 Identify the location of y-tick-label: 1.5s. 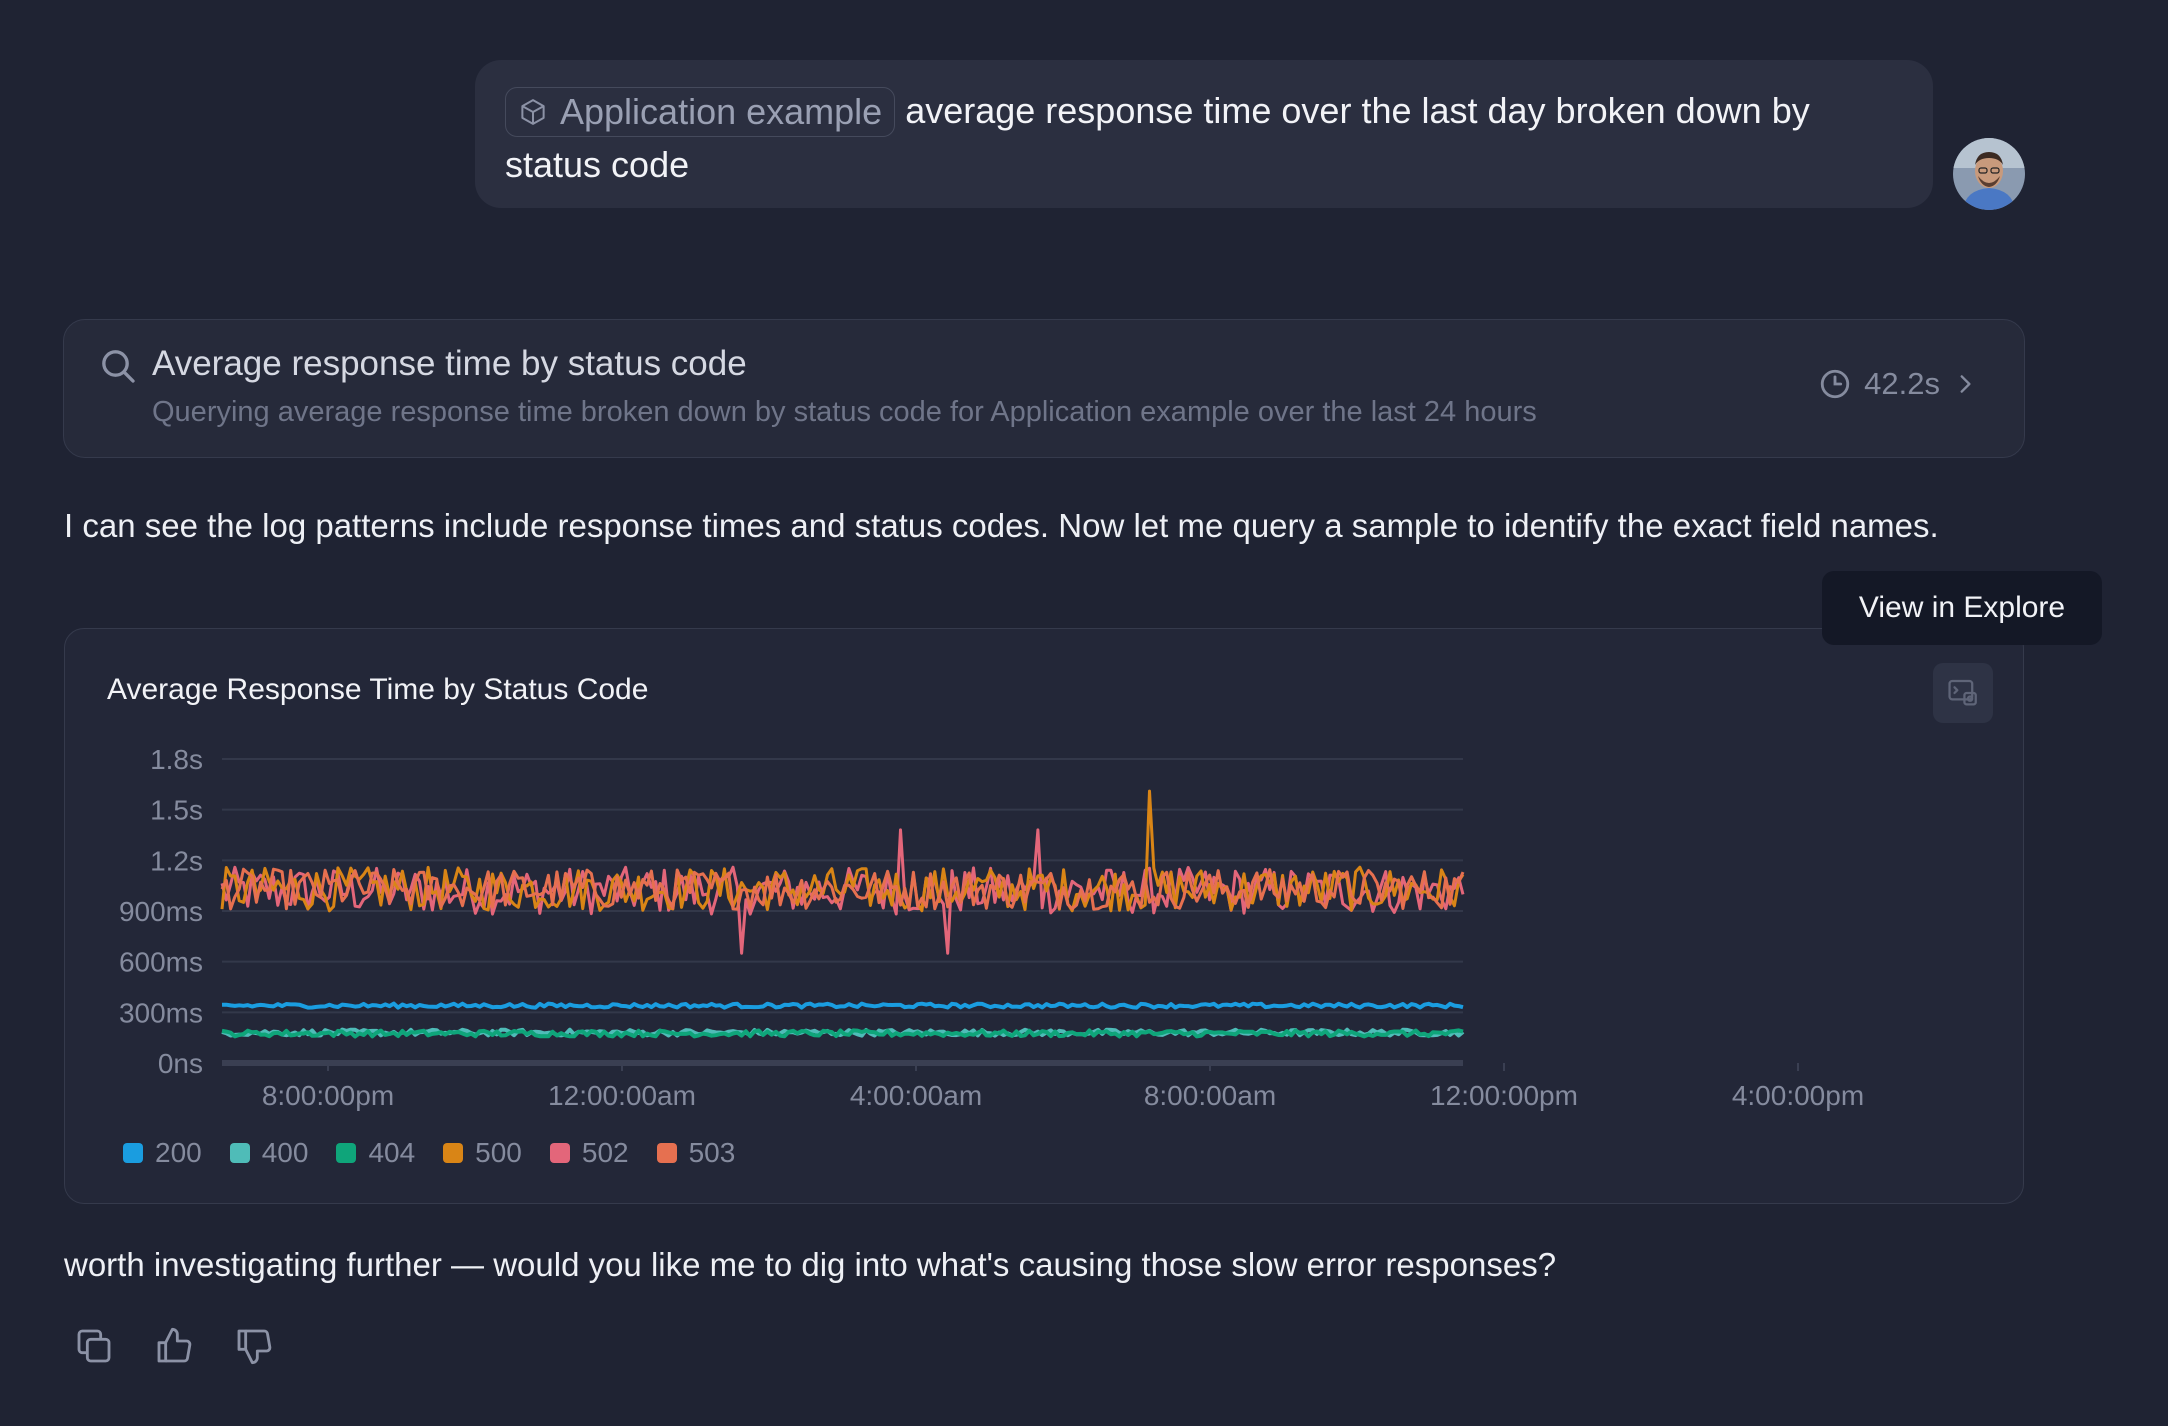
(176, 810).